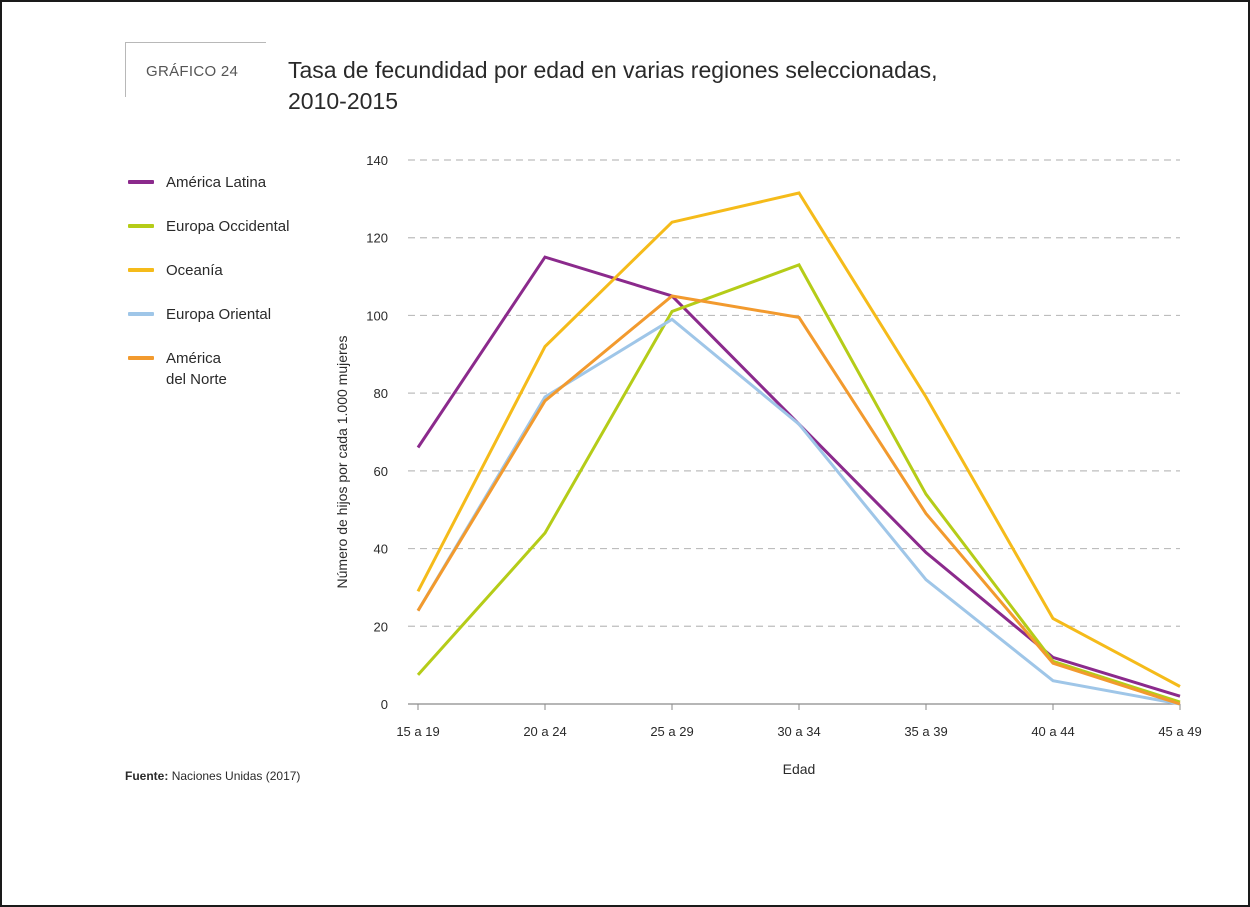 This screenshot has height=907, width=1250. What do you see at coordinates (228, 226) in the screenshot?
I see `legend-label: Europa Occidental` at bounding box center [228, 226].